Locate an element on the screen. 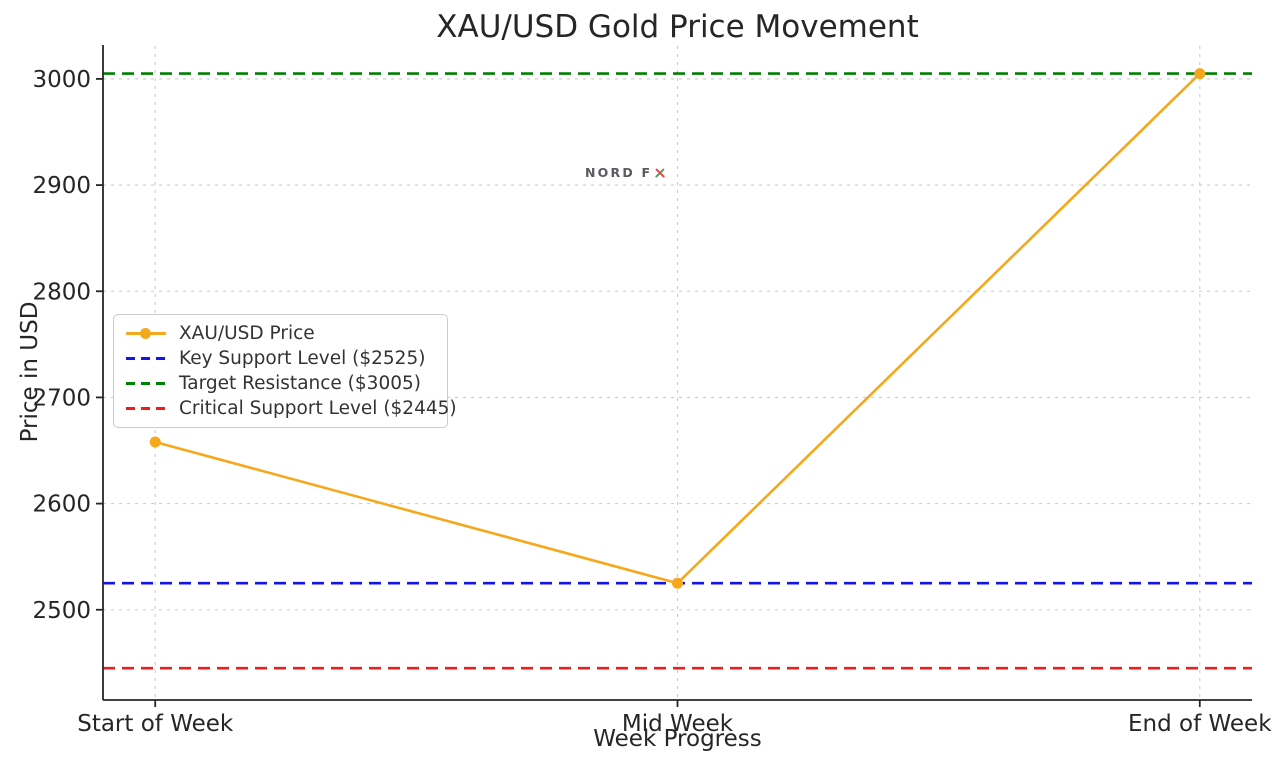 The image size is (1280, 766). price-line-swatch-icon is located at coordinates (146, 334).